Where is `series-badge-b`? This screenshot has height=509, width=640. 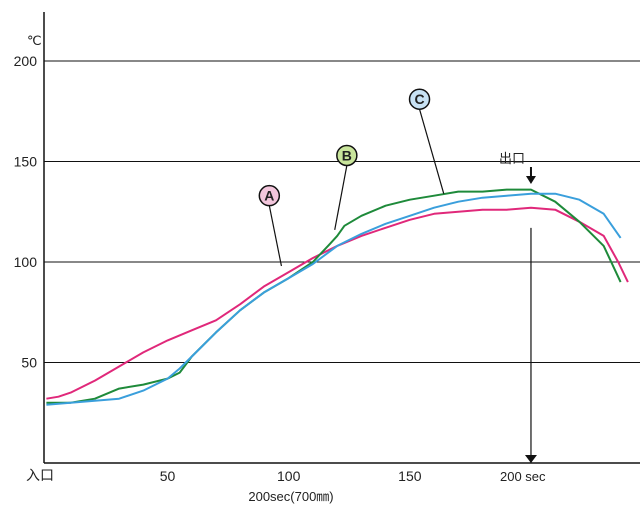
series-badge-b is located at coordinates (347, 155).